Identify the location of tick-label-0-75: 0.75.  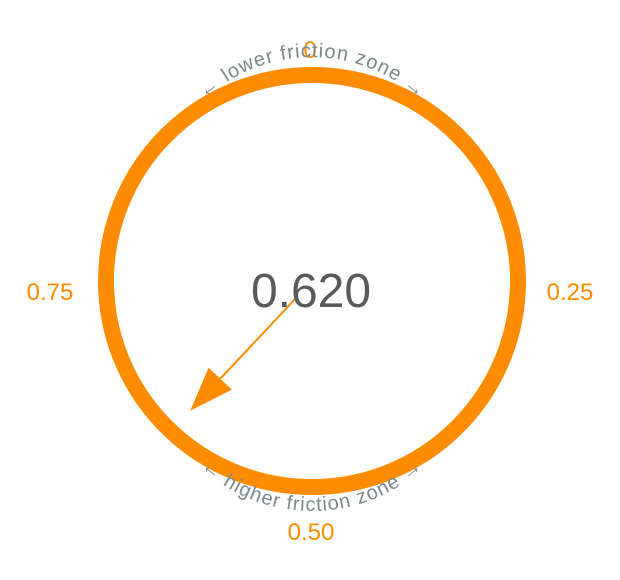
(50, 292).